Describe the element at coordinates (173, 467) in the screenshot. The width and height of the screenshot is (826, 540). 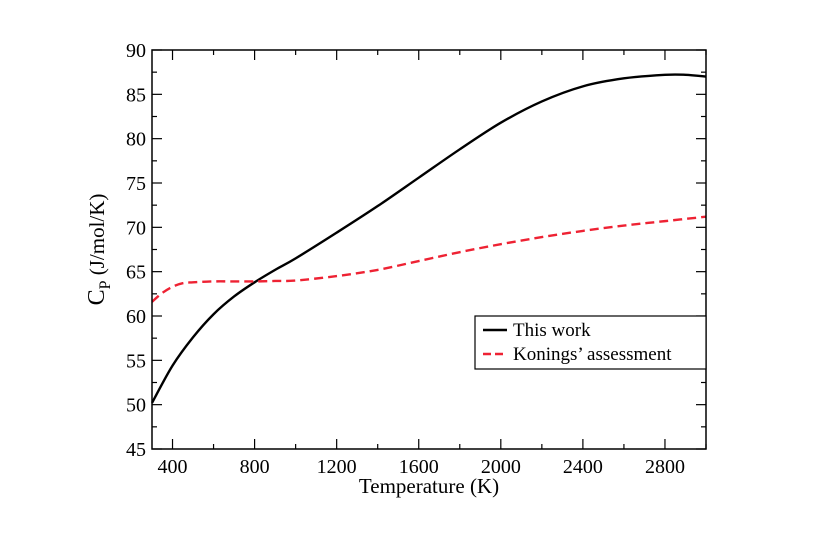
I see `x-tick-label: 400` at that location.